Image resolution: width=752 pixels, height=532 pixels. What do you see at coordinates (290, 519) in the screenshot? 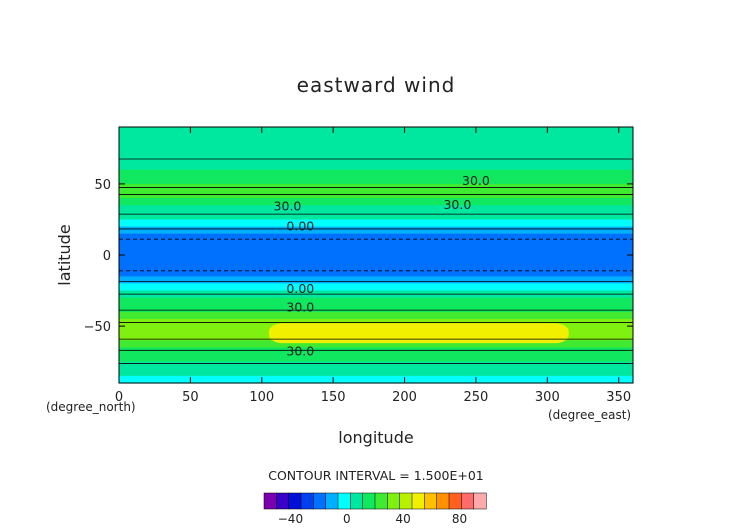
I see `colorbar-tick-label: −40` at bounding box center [290, 519].